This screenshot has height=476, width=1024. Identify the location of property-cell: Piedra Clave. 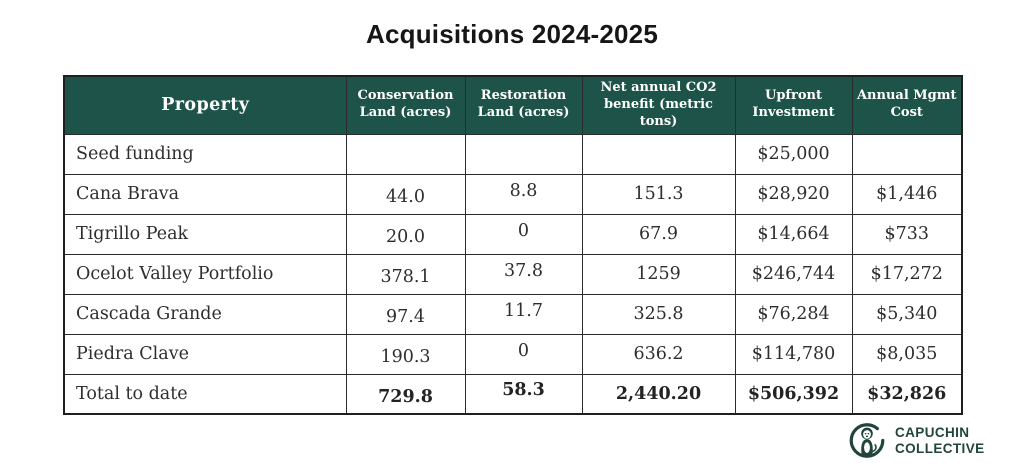
(205, 354).